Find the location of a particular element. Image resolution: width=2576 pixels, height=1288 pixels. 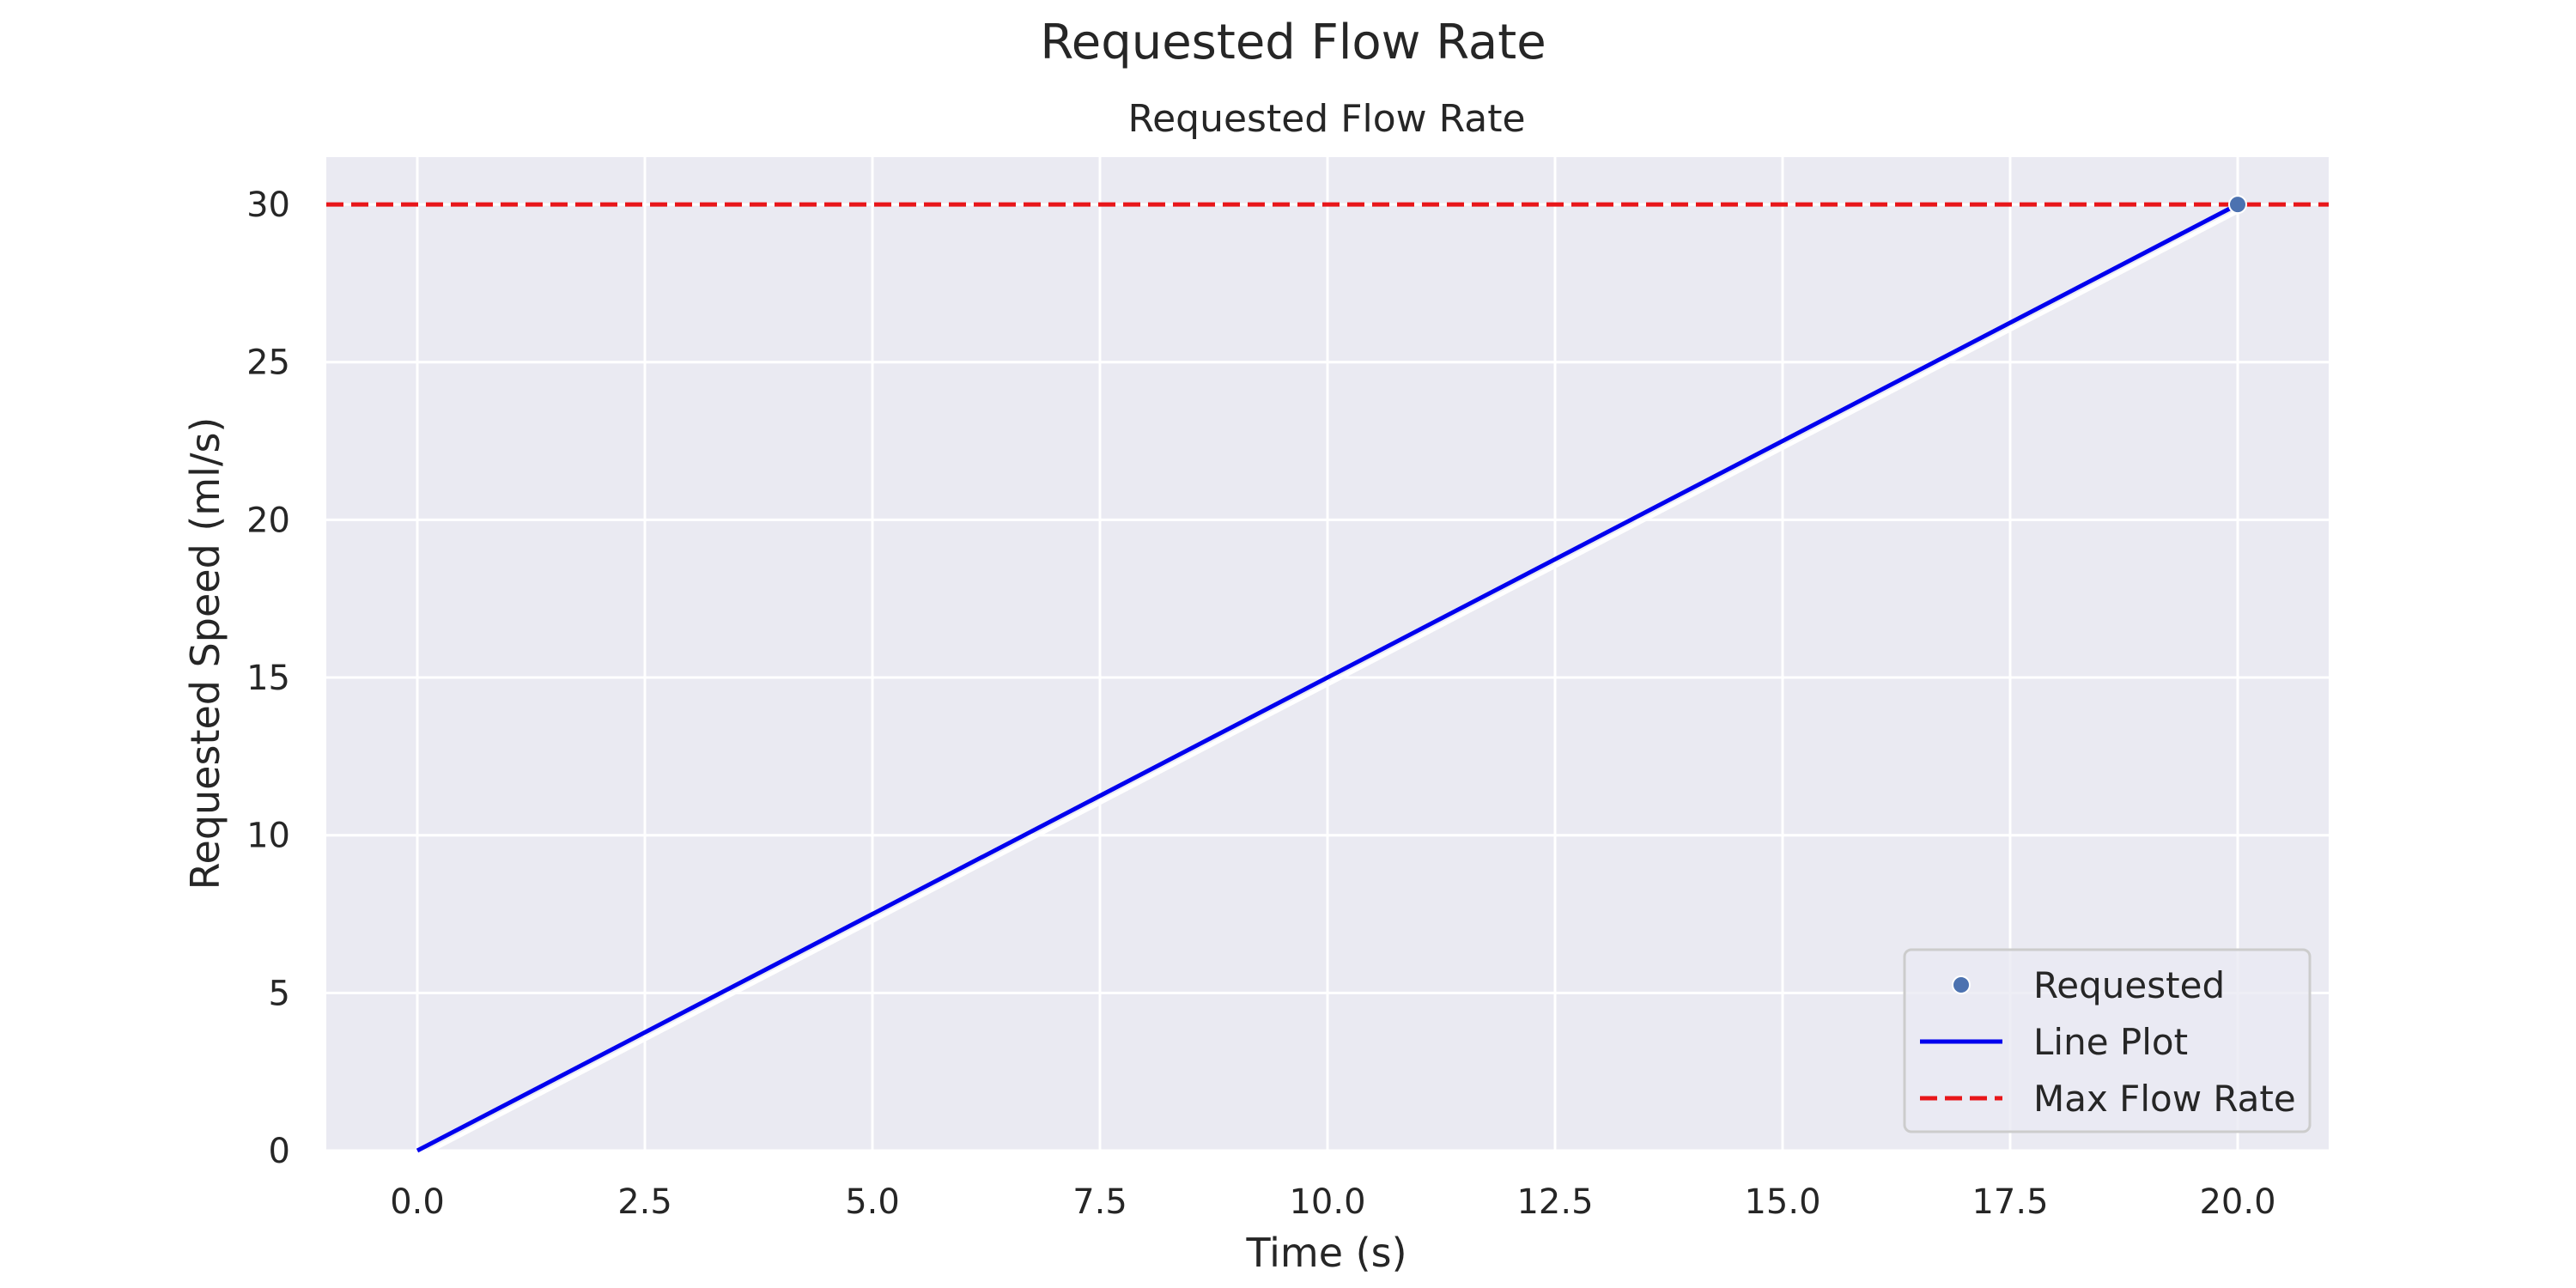

legend: Requested Line Plot Max Flow Rate is located at coordinates (2107, 1041).